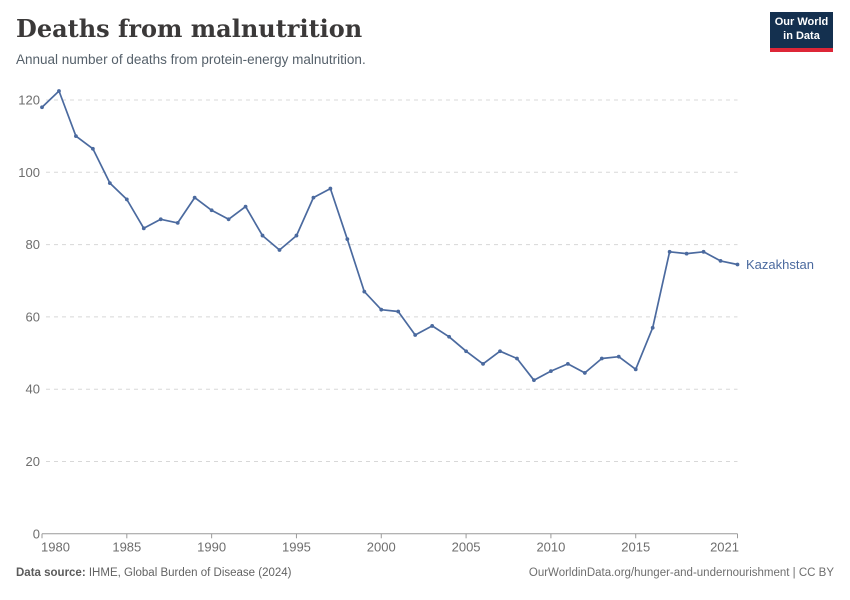 This screenshot has height=600, width=850. I want to click on logo-line1: Our World, so click(801, 22).